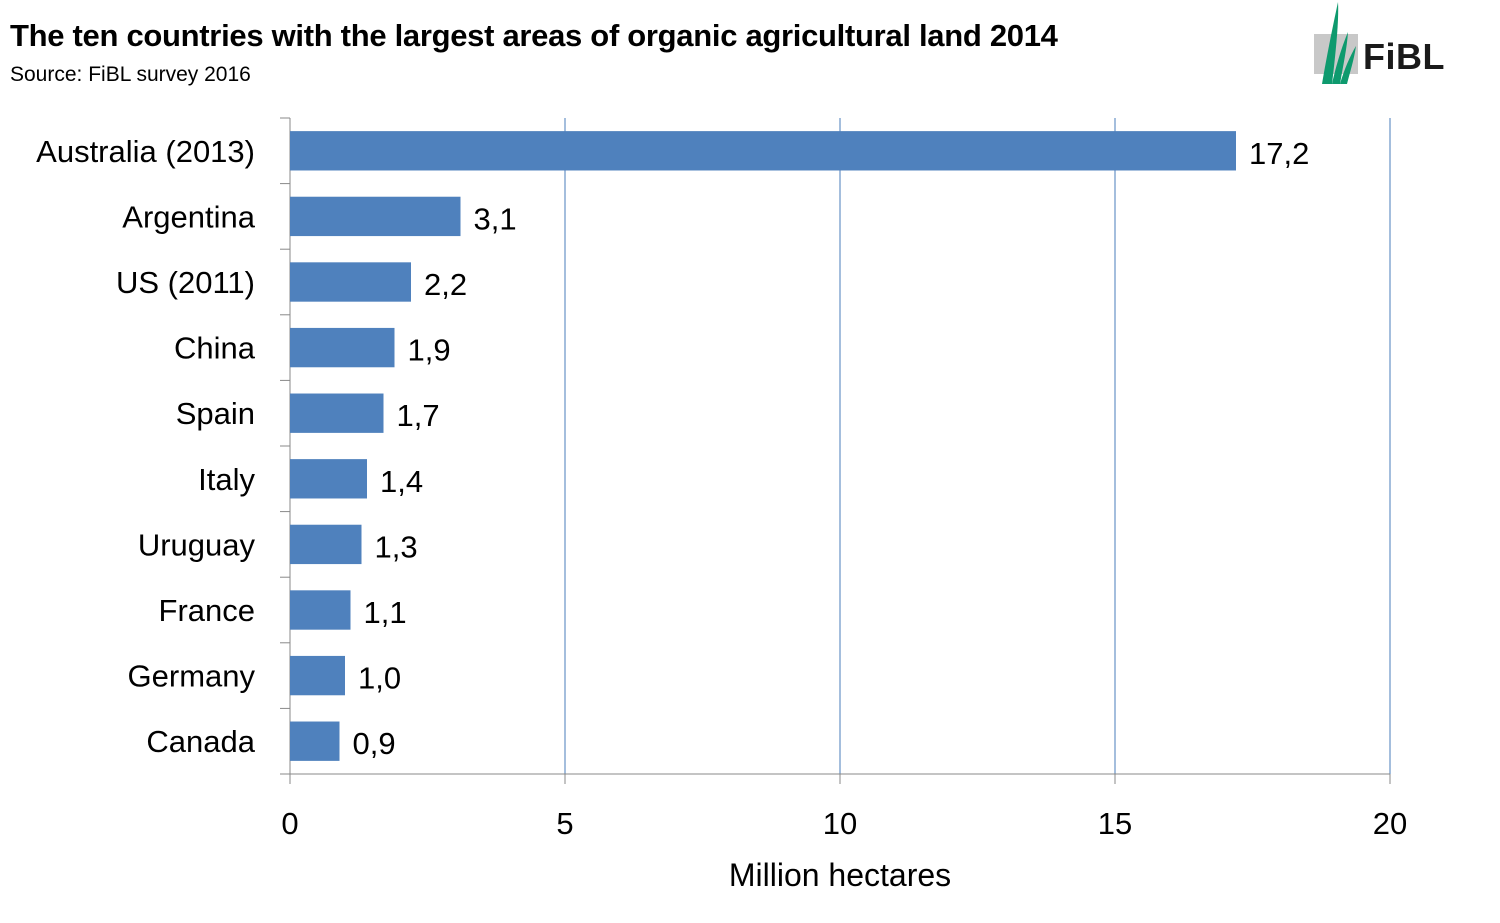 The width and height of the screenshot is (1500, 923). What do you see at coordinates (564, 823) in the screenshot?
I see `x-tick-label: 5` at bounding box center [564, 823].